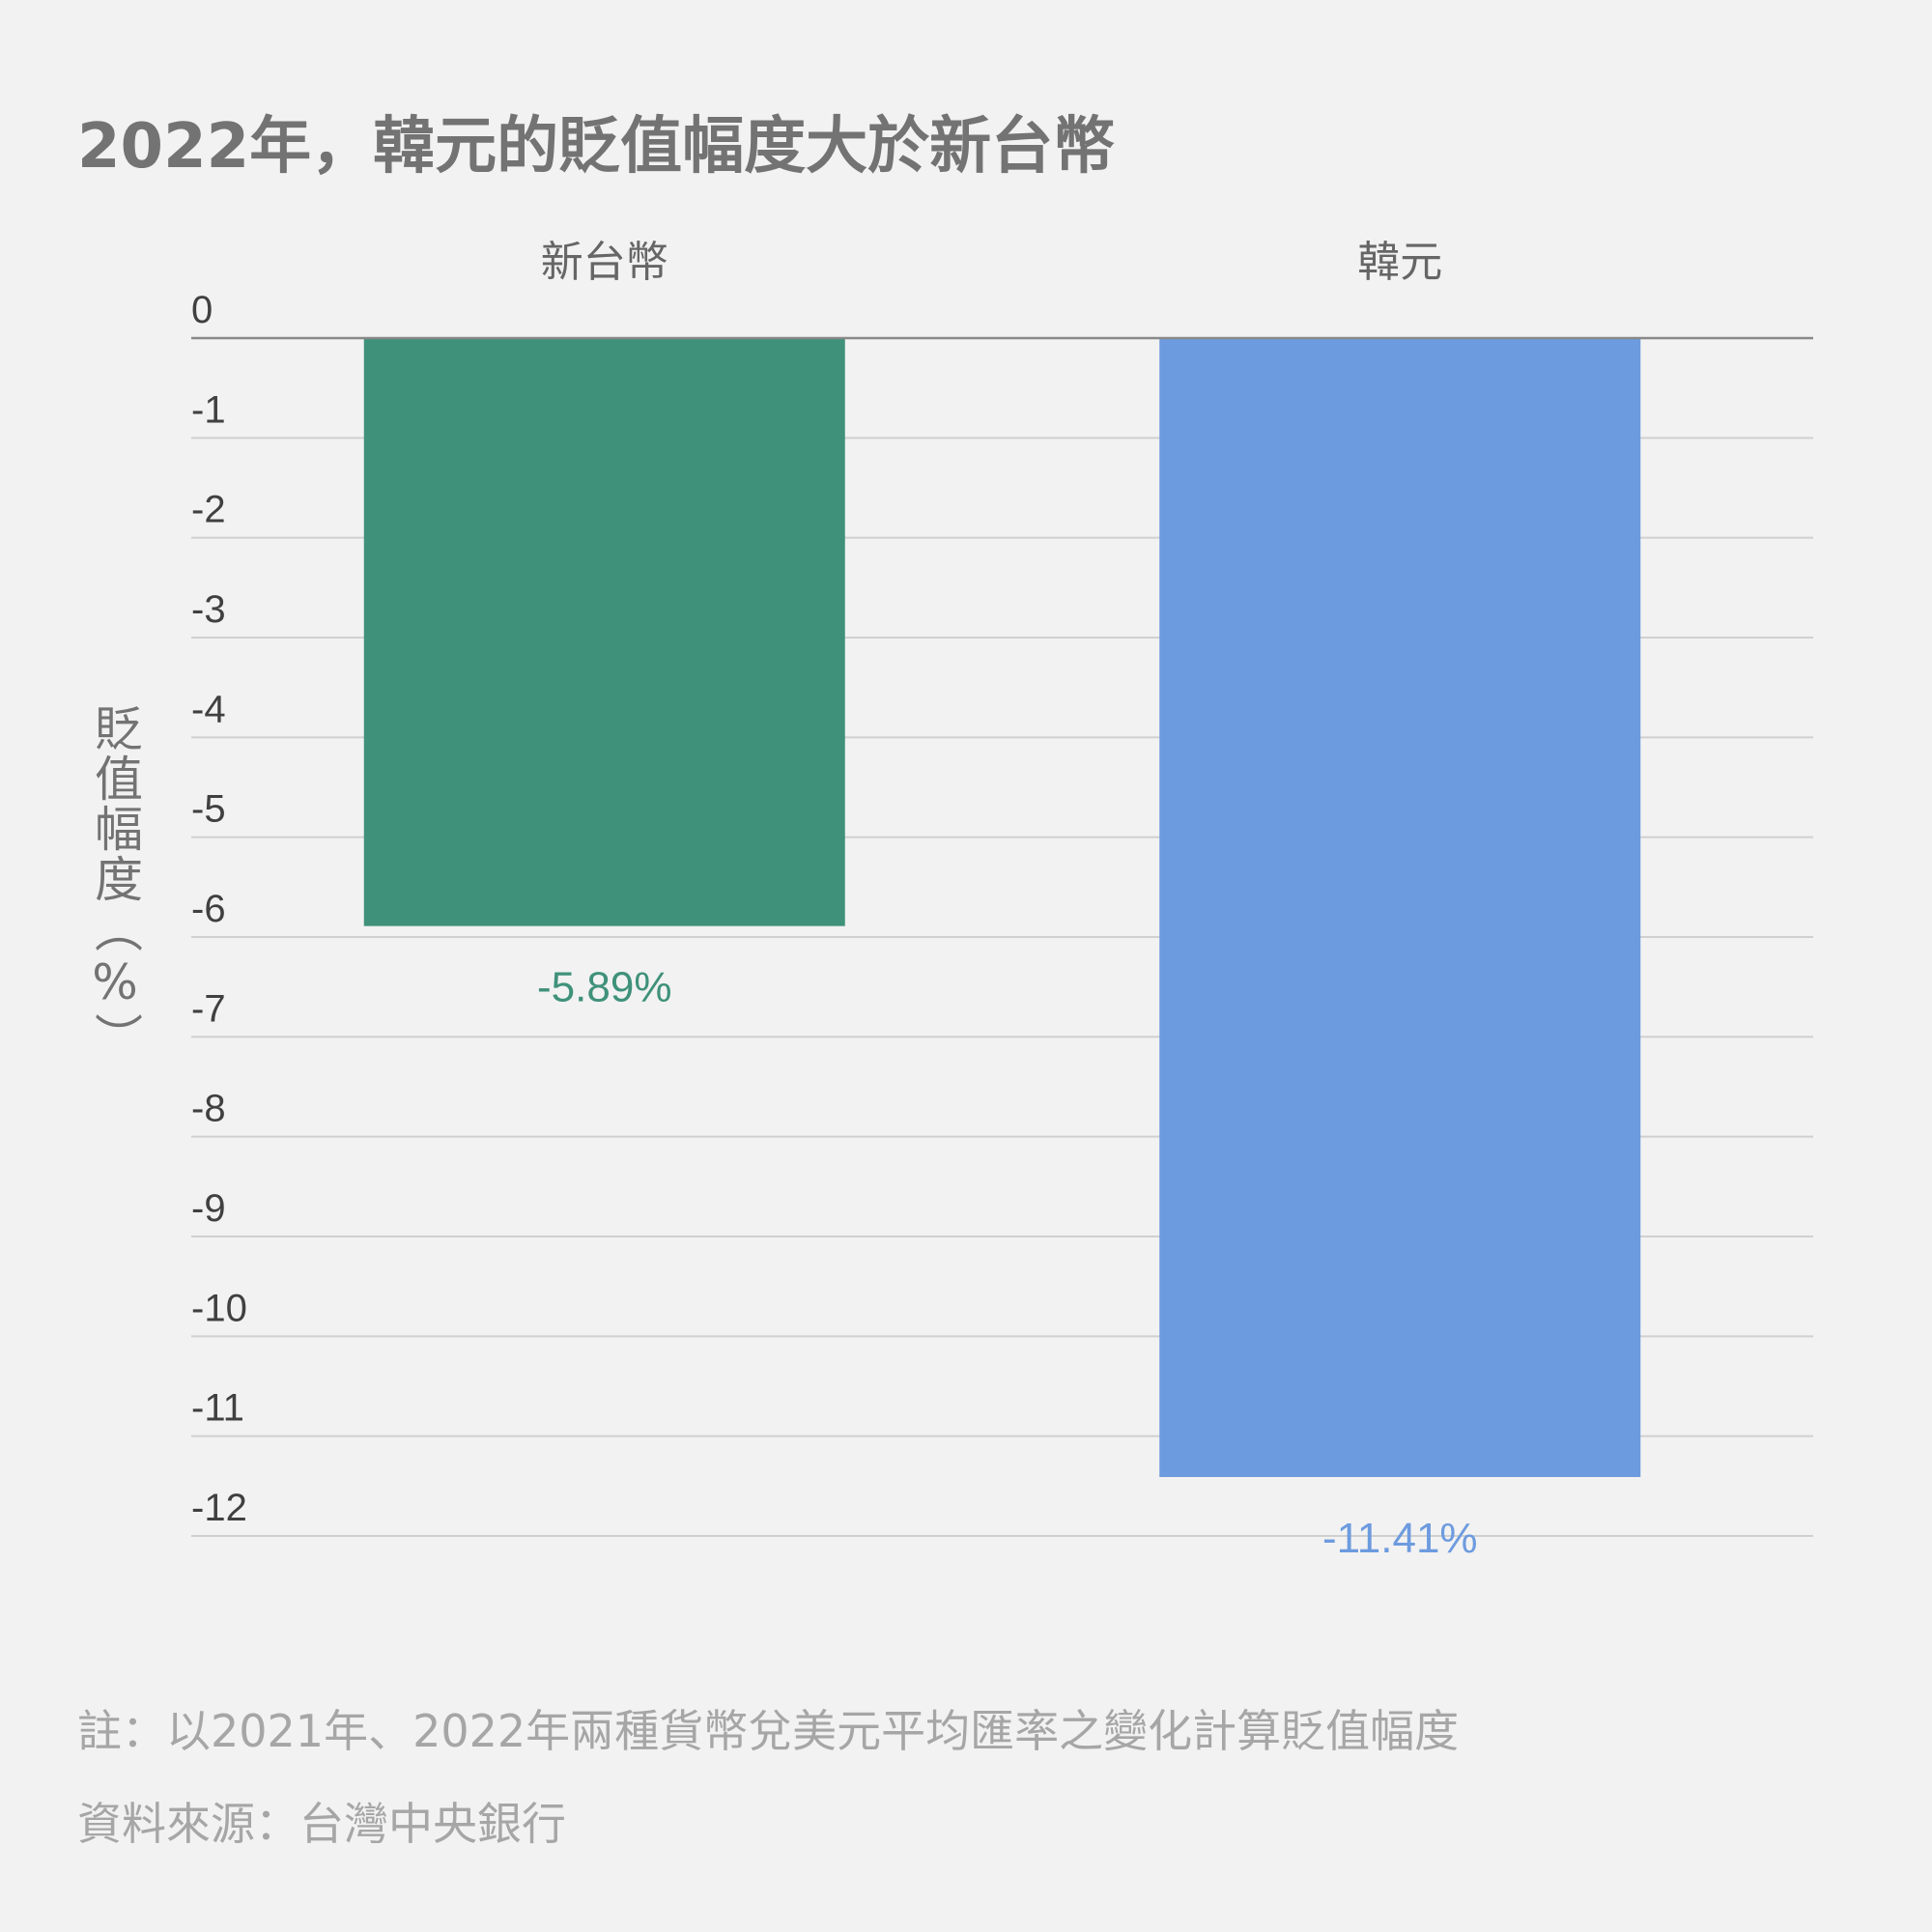 This screenshot has height=1932, width=1932. I want to click on y-tick-label: -3, so click(208, 609).